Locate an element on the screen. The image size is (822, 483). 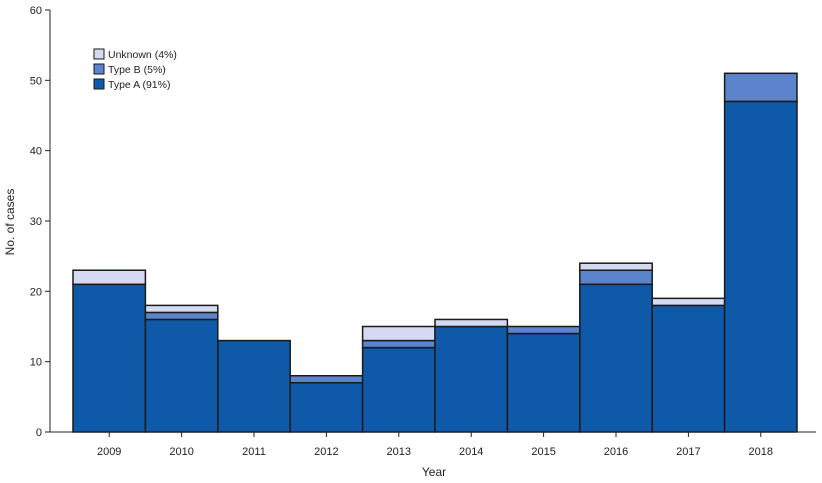
y-tick-label: 0 is located at coordinates (39, 433).